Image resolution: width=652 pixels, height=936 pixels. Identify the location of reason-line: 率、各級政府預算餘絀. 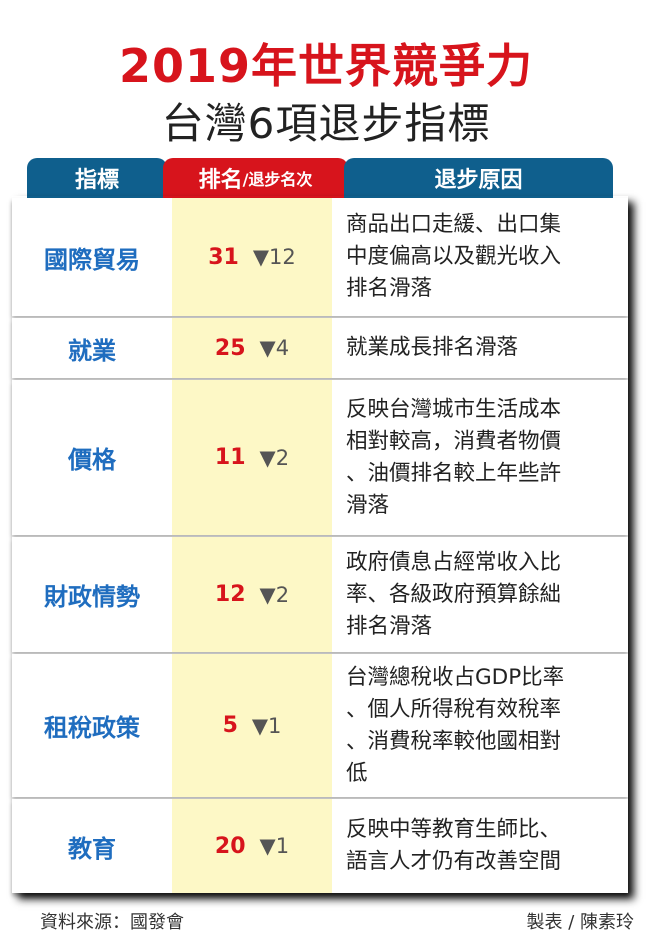
(454, 594).